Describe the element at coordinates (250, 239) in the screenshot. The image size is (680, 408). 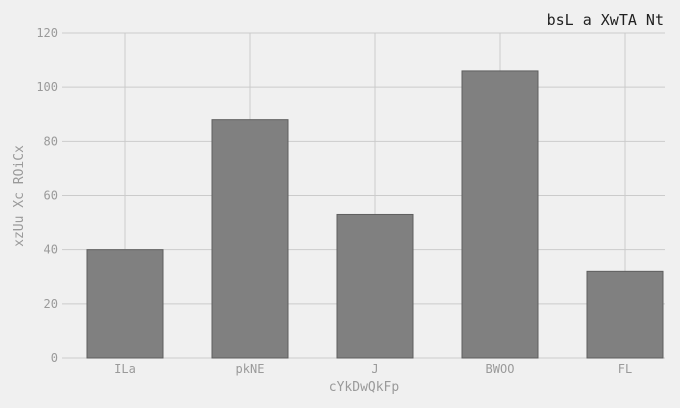
I see `bar-pkne` at that location.